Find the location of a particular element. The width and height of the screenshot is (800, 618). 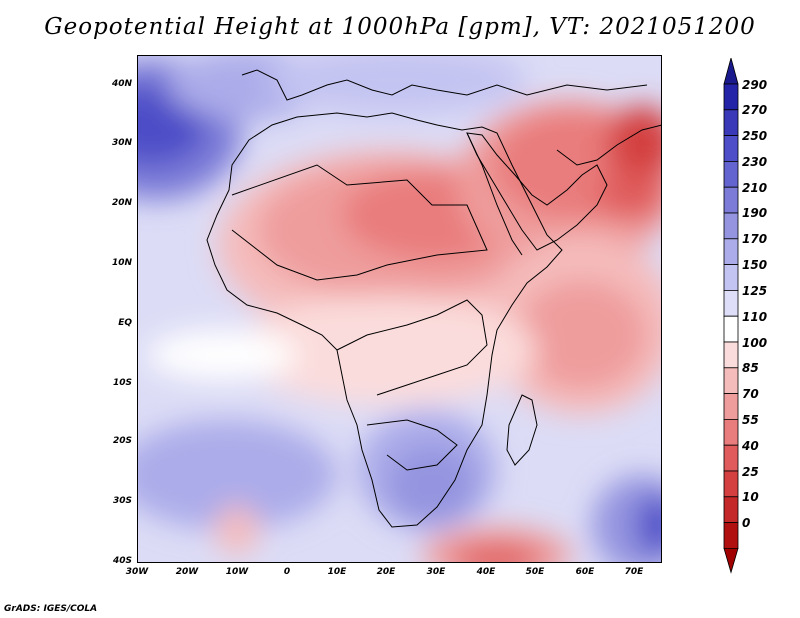

colorbar-label: 55 is located at coordinates (750, 420).